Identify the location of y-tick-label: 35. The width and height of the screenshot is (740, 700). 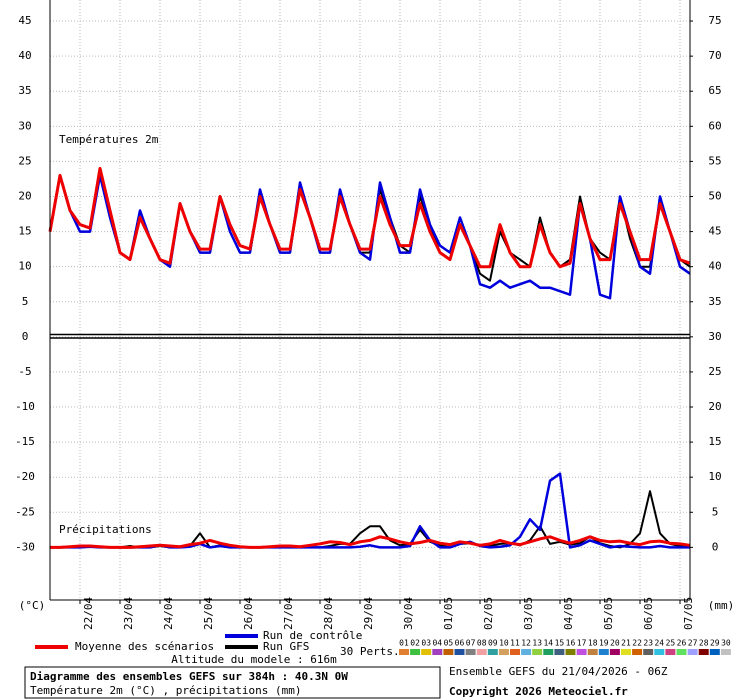
(24, 90).